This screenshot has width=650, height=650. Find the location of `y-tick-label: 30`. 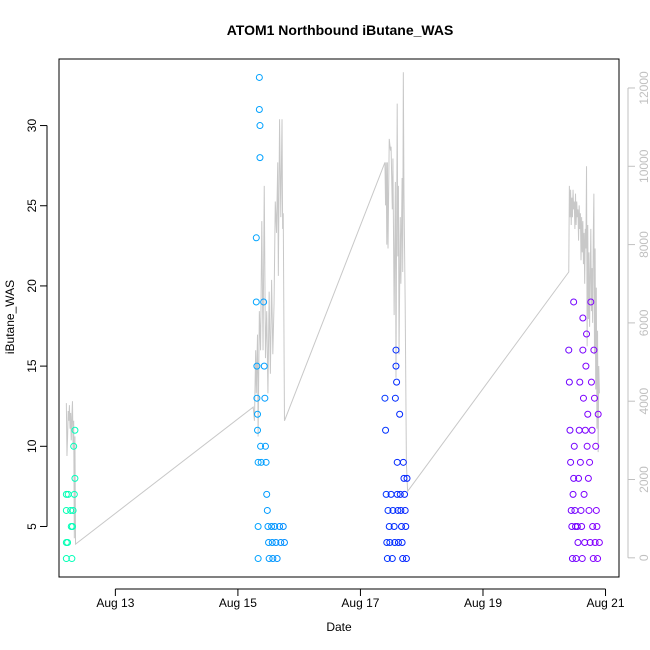

y-tick-label: 30 is located at coordinates (32, 126).